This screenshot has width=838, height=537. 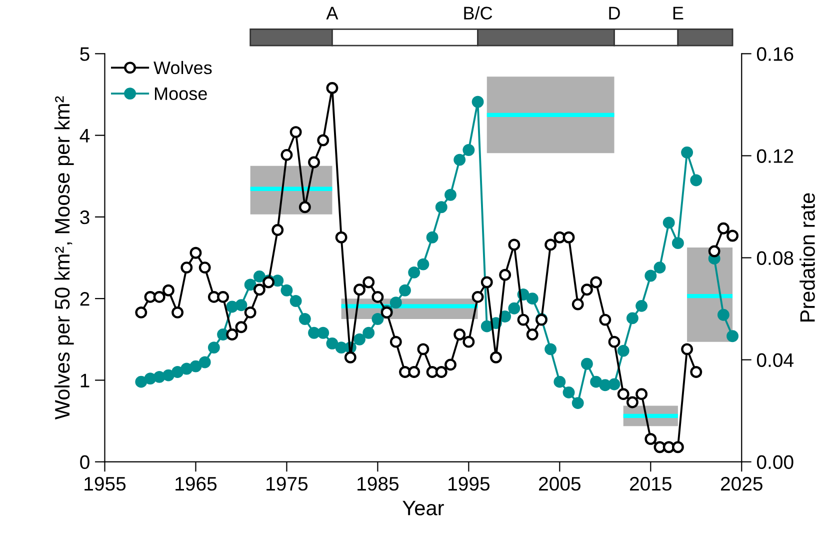 I want to click on y-tick-label: 1, so click(x=85, y=381).